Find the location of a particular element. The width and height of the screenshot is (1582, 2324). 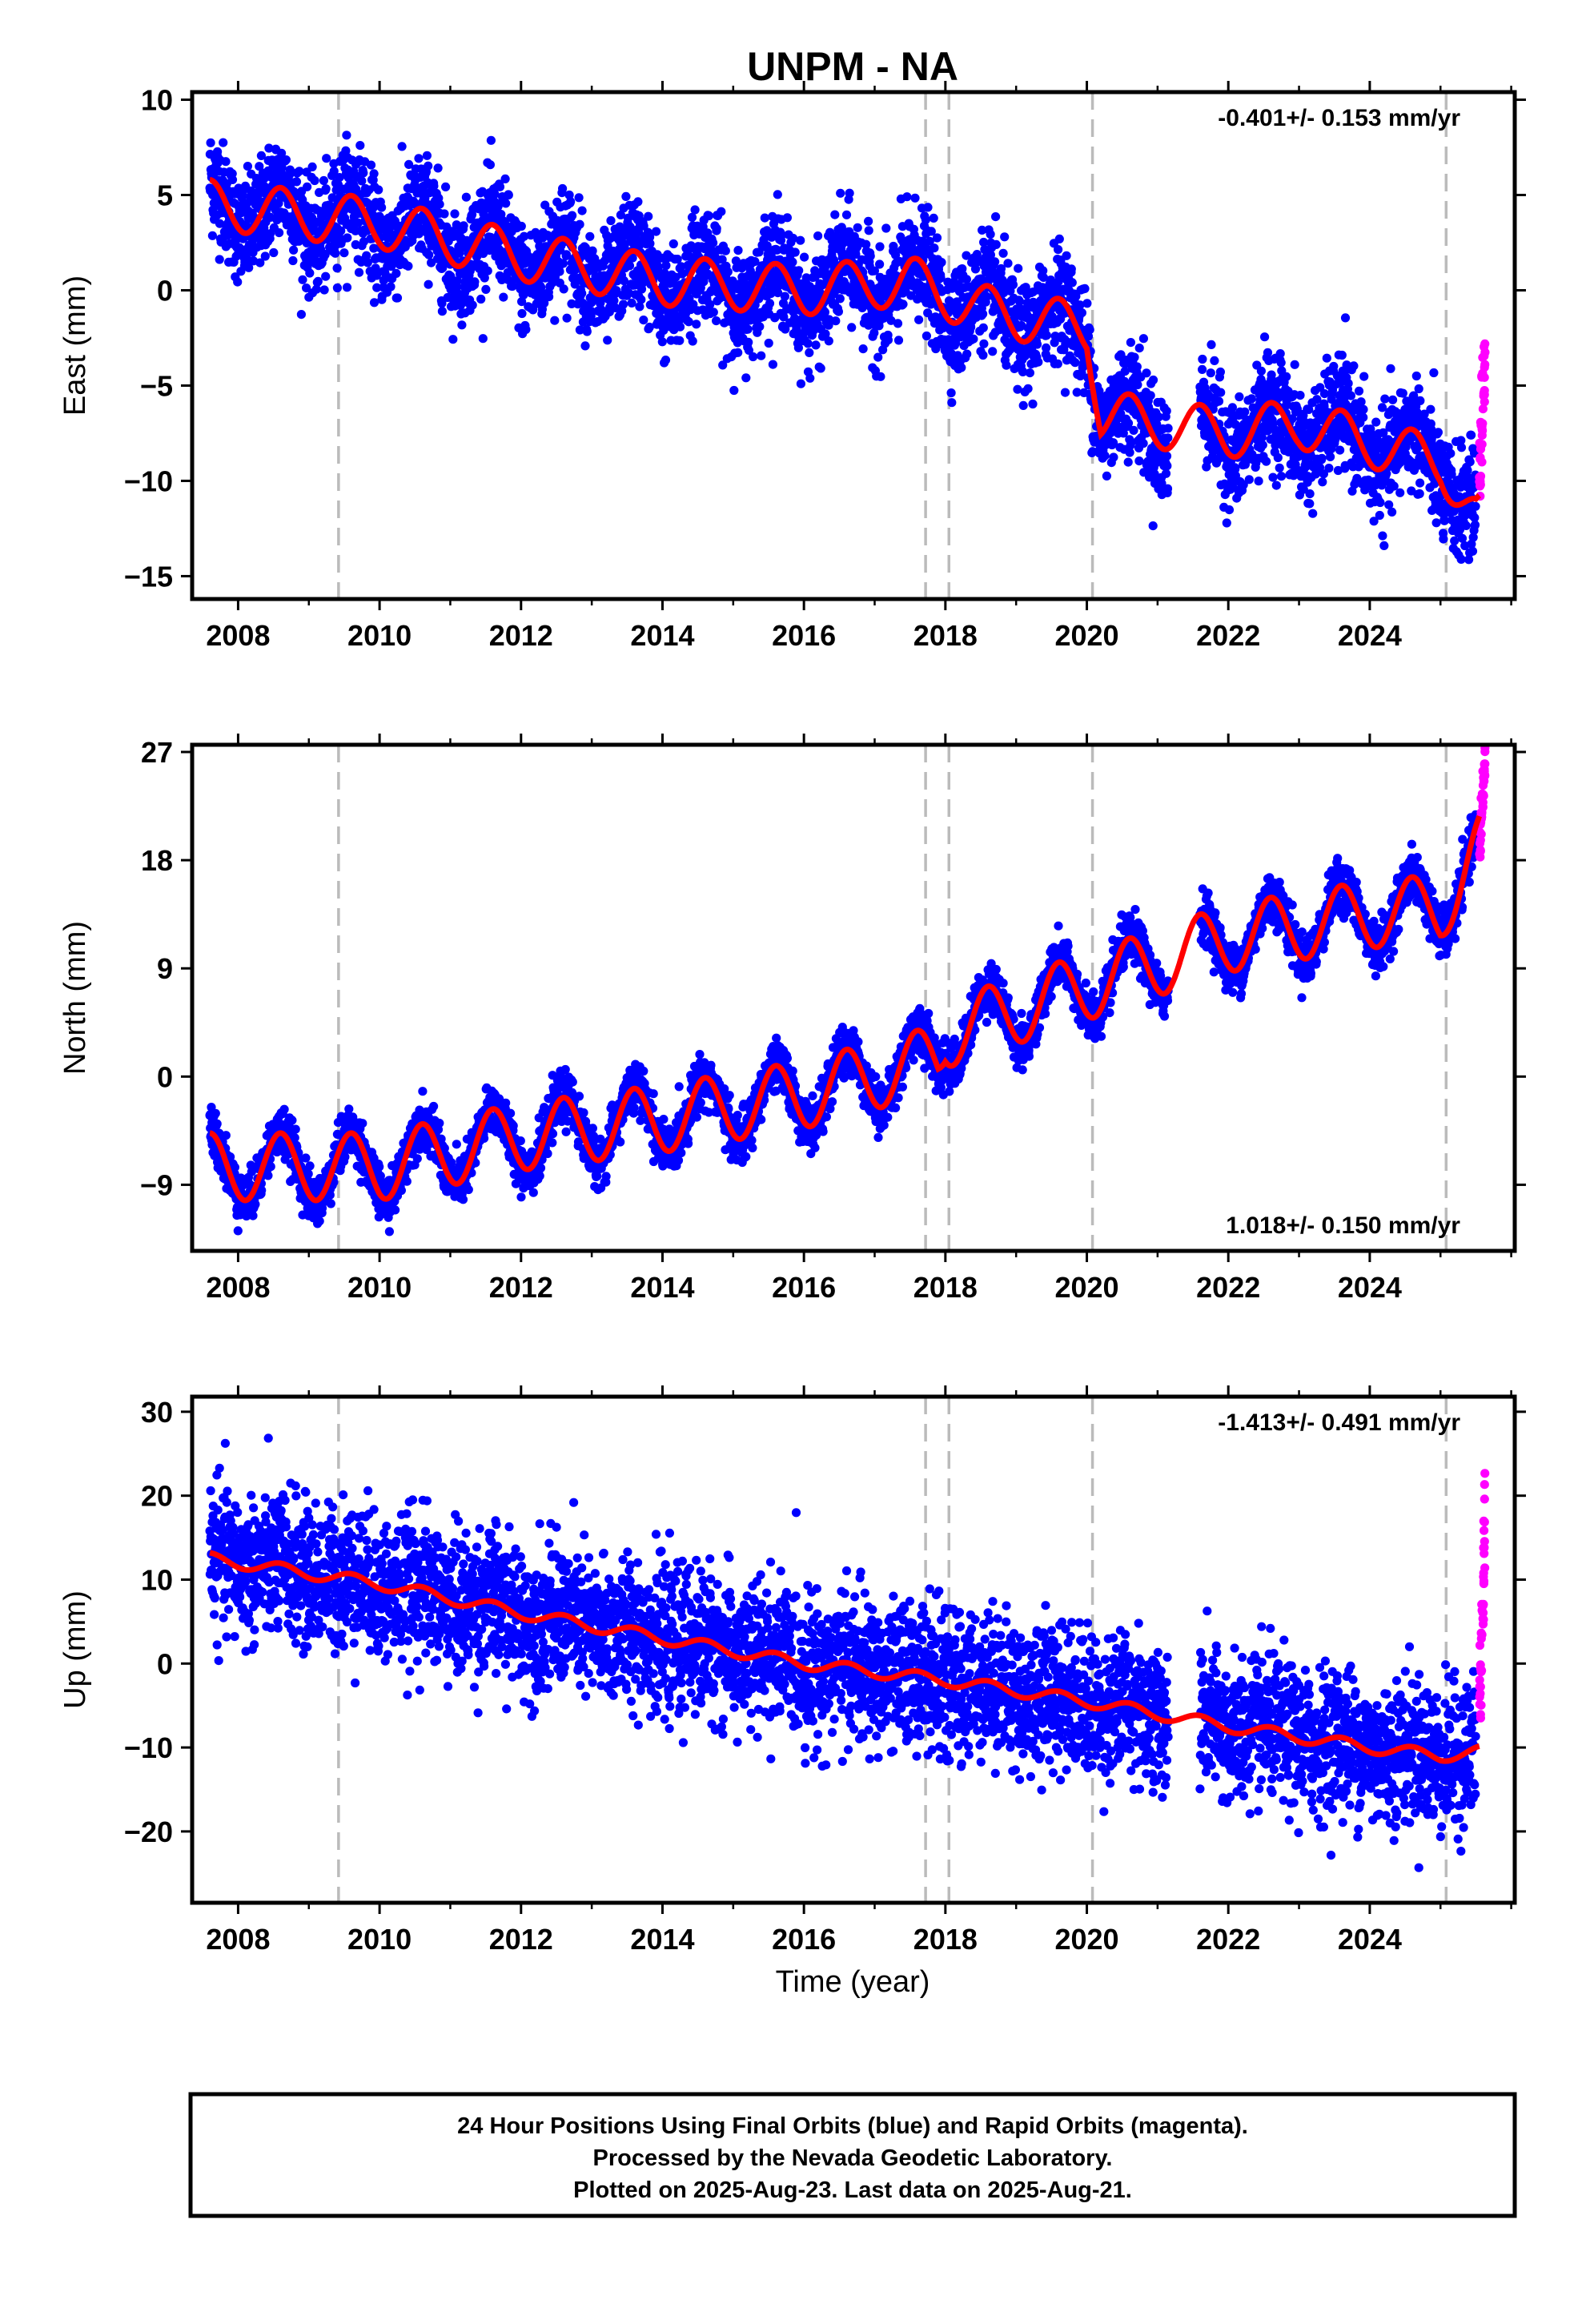

y-tick-label: −15 is located at coordinates (148, 576).